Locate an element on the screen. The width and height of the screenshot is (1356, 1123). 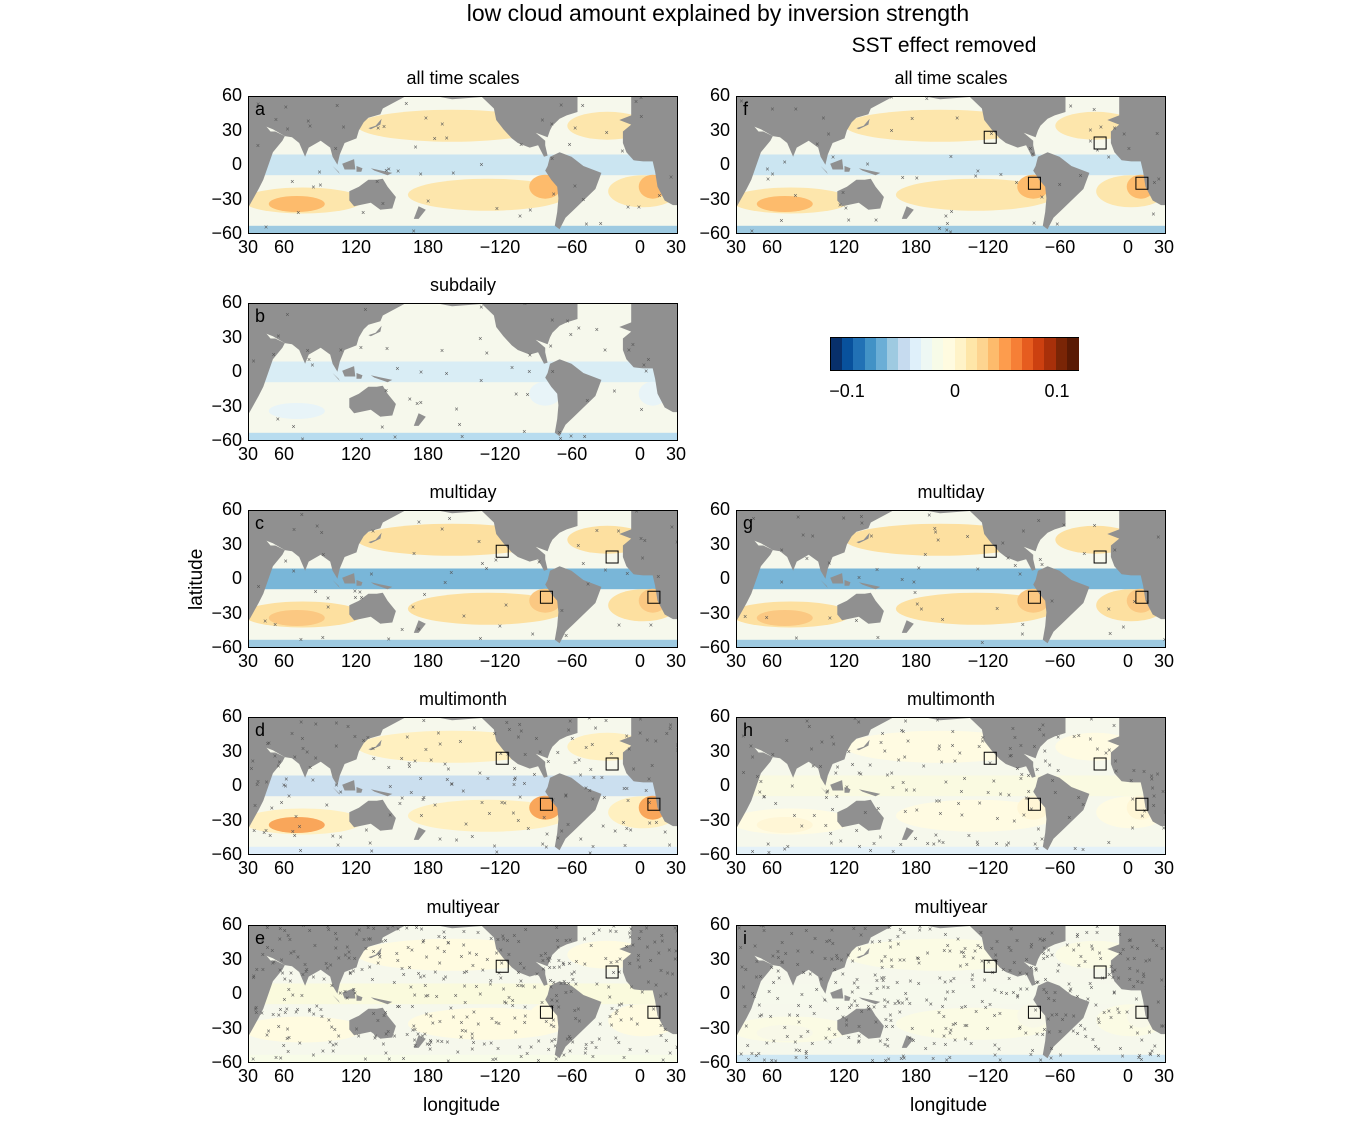
xtick-b-2: 120 is located at coordinates (356, 454).